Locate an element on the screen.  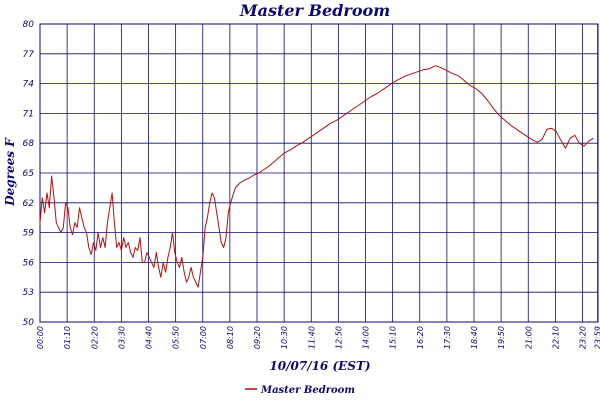
x-tick-label: 02:20 is located at coordinates (94, 337).